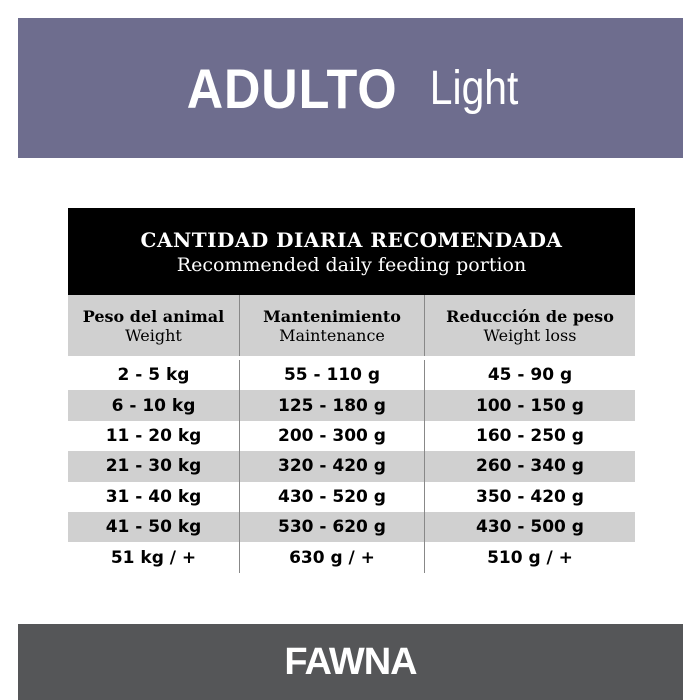 The image size is (700, 700). I want to click on table-cell: 160 - 250 g, so click(530, 435).